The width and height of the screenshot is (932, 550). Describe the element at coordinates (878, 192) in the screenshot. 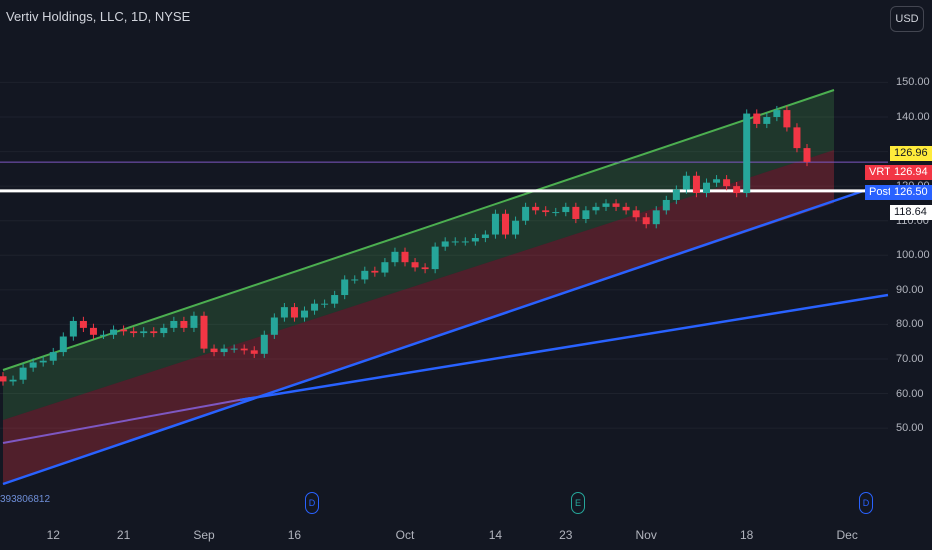

I see `post-market-tag: Post` at that location.